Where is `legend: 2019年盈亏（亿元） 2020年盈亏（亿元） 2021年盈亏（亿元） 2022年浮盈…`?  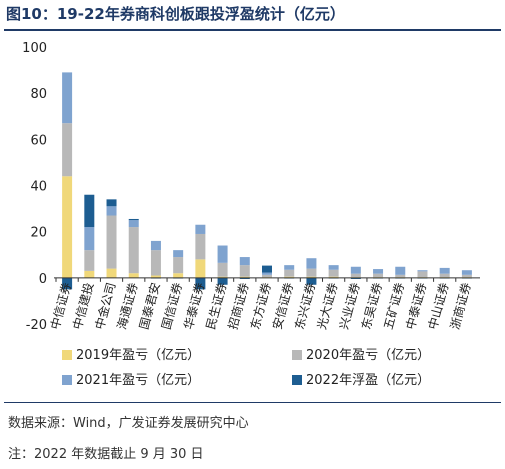 legend: 2019年盈亏（亿元） 2020年盈亏（亿元） 2021年盈亏（亿元） 2022年浮盈… is located at coordinates (246, 368).